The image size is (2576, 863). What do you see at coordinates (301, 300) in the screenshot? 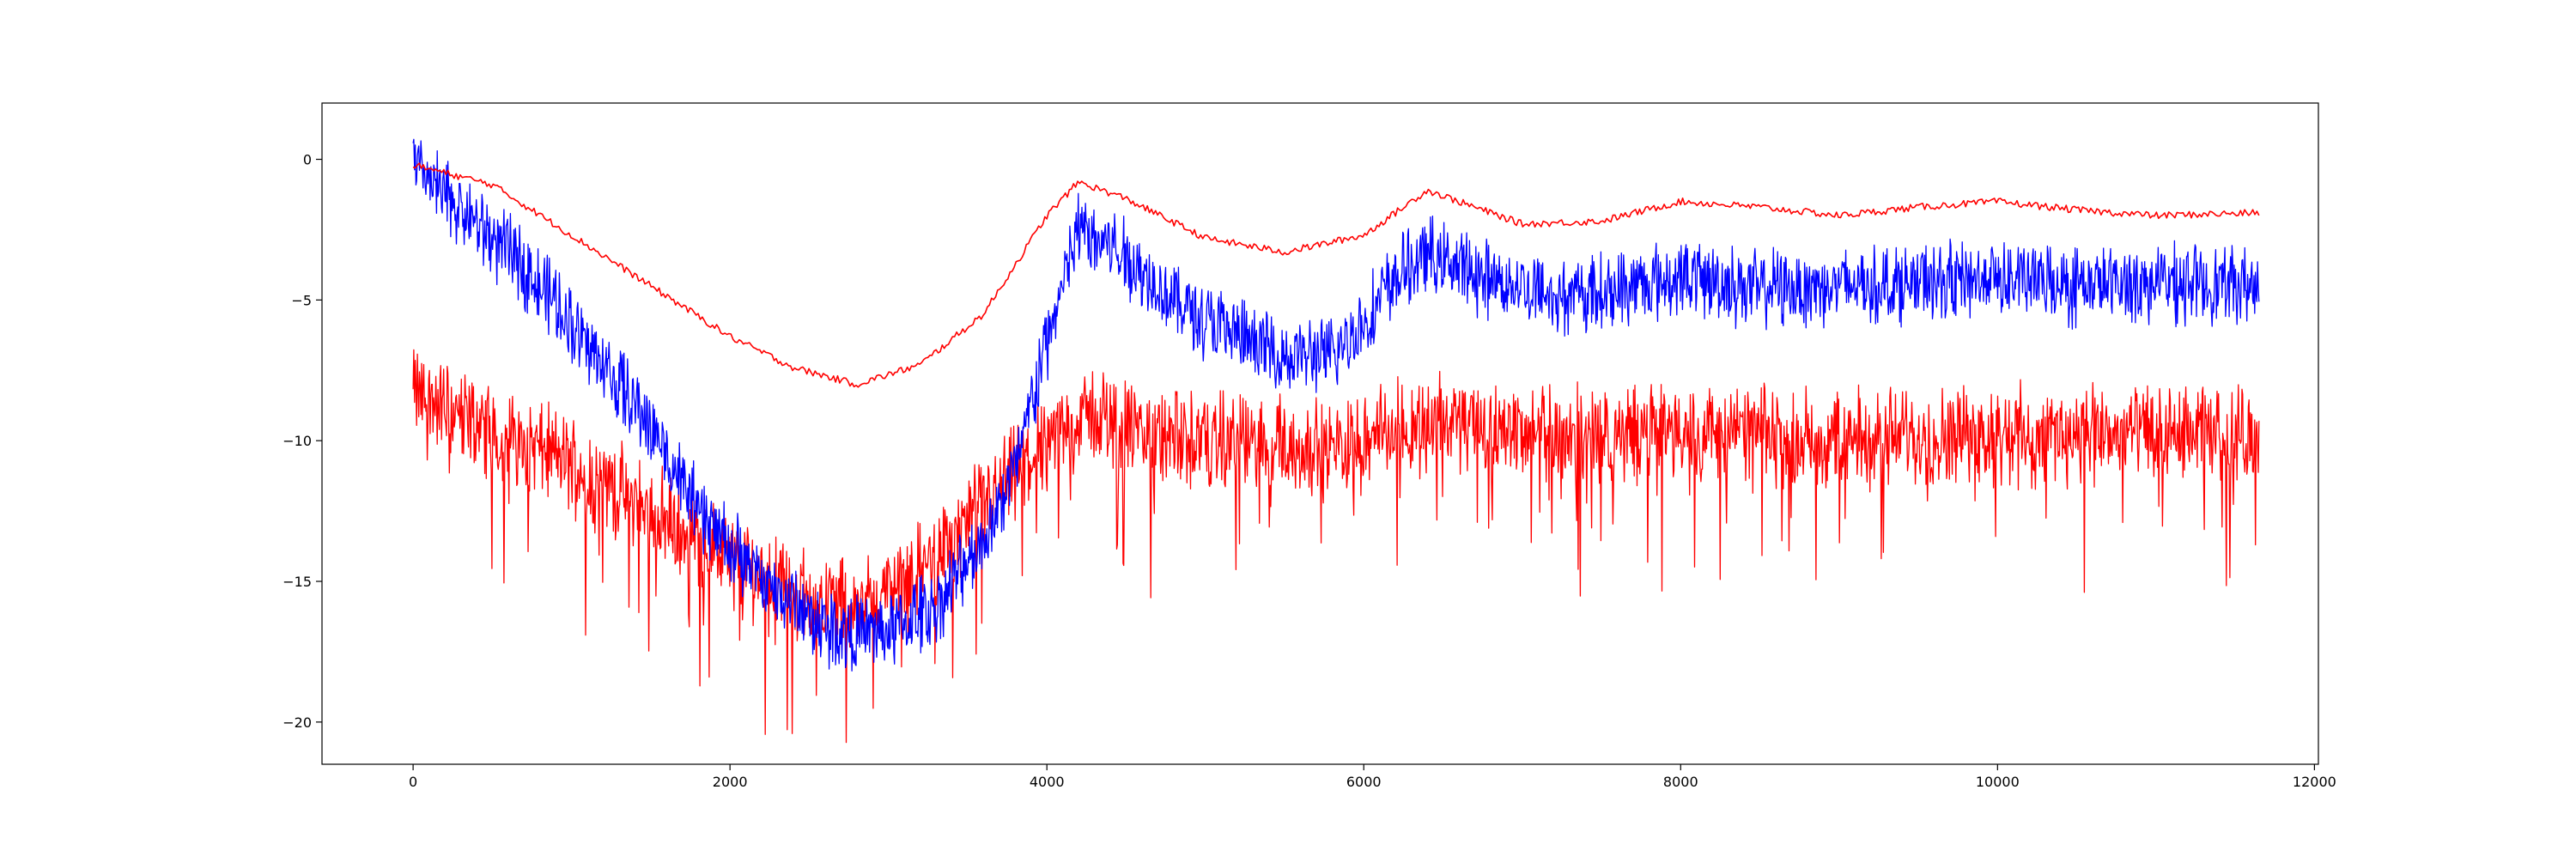
I see `y-tick-label: −5` at bounding box center [301, 300].